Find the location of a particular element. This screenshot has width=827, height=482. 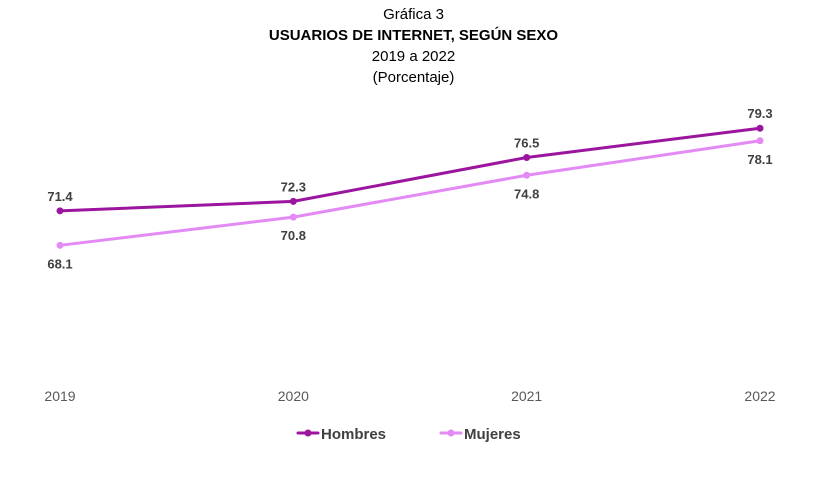

legend-marker-mujeres is located at coordinates (451, 433).